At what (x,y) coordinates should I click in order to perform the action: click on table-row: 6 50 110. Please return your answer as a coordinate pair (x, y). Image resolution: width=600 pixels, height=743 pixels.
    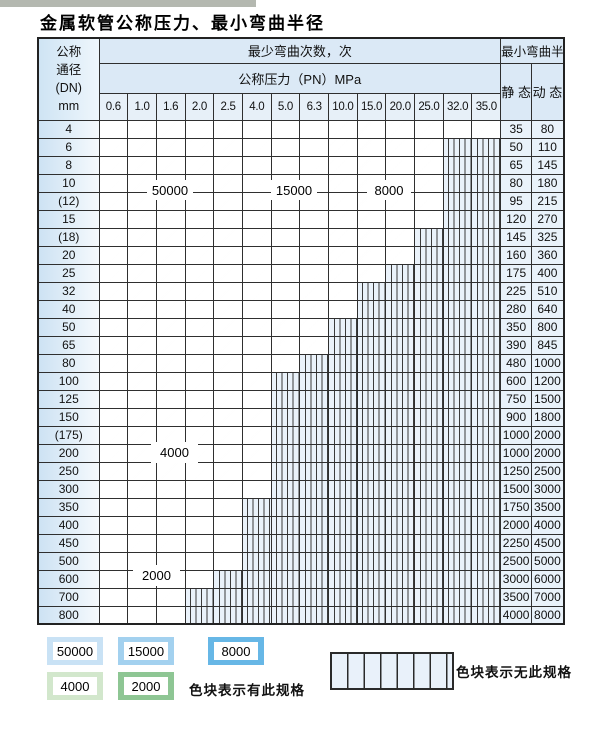
    Looking at the image, I should click on (301, 147).